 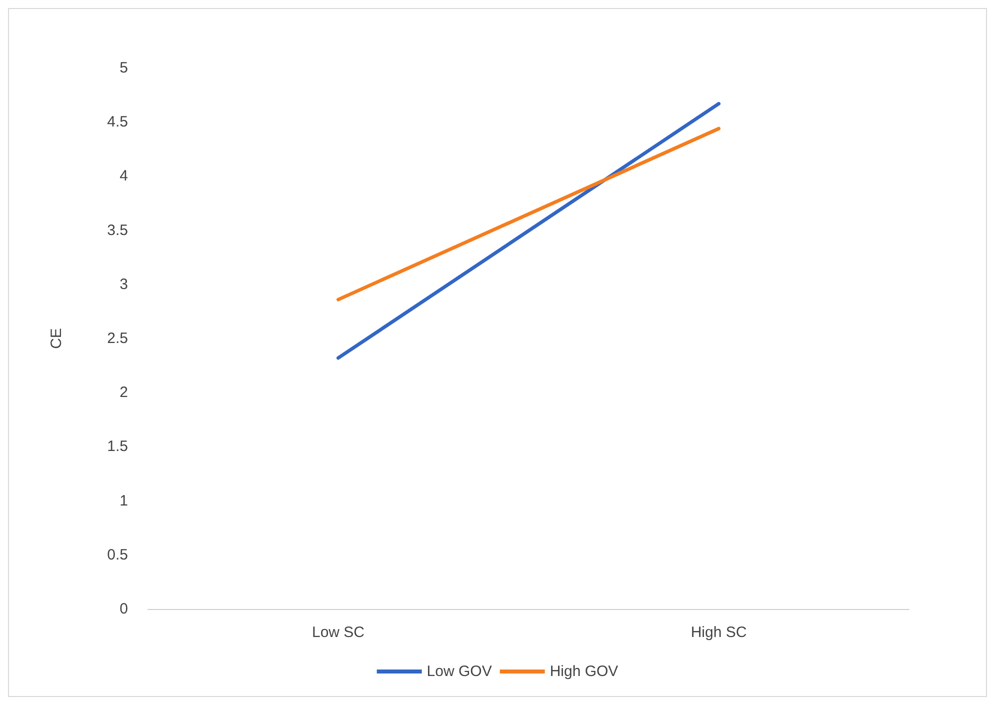 I want to click on y-tick-label: 2, so click(x=124, y=393).